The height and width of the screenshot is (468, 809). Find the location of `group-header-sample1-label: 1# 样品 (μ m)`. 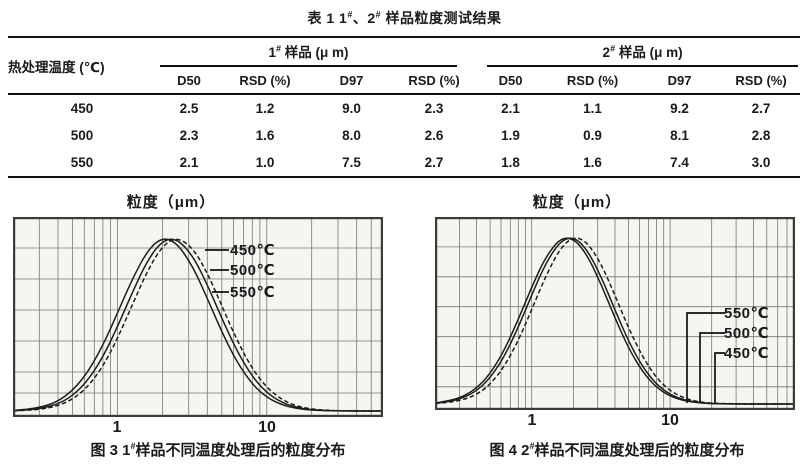

group-header-sample1-label: 1# 样品 (μ m) is located at coordinates (309, 52).